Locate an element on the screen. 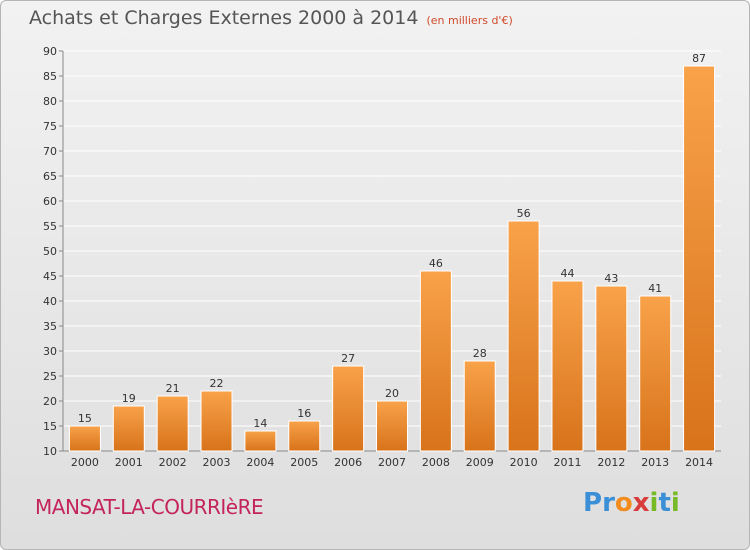 This screenshot has width=750, height=550. logo-letter: o is located at coordinates (623, 503).